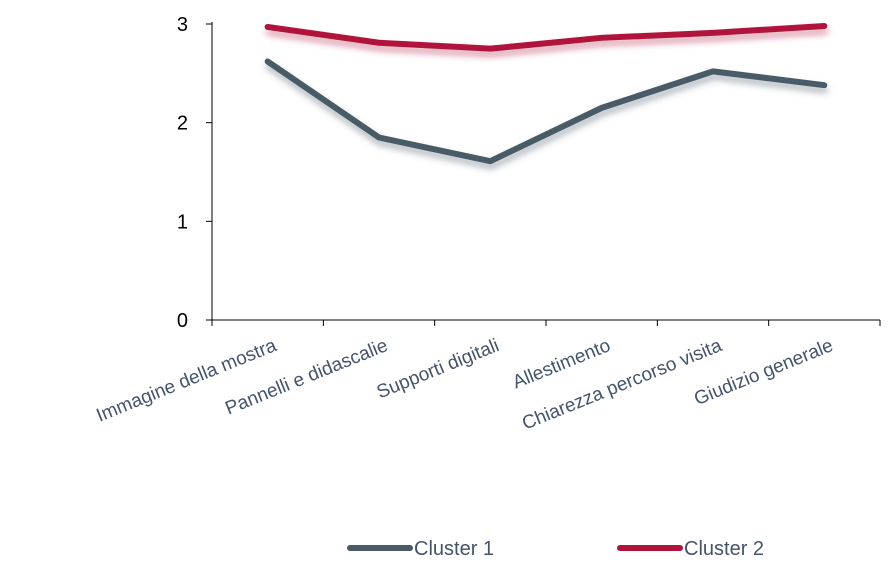 Image resolution: width=890 pixels, height=569 pixels. I want to click on x-category-label: Supporti digitali, so click(438, 369).